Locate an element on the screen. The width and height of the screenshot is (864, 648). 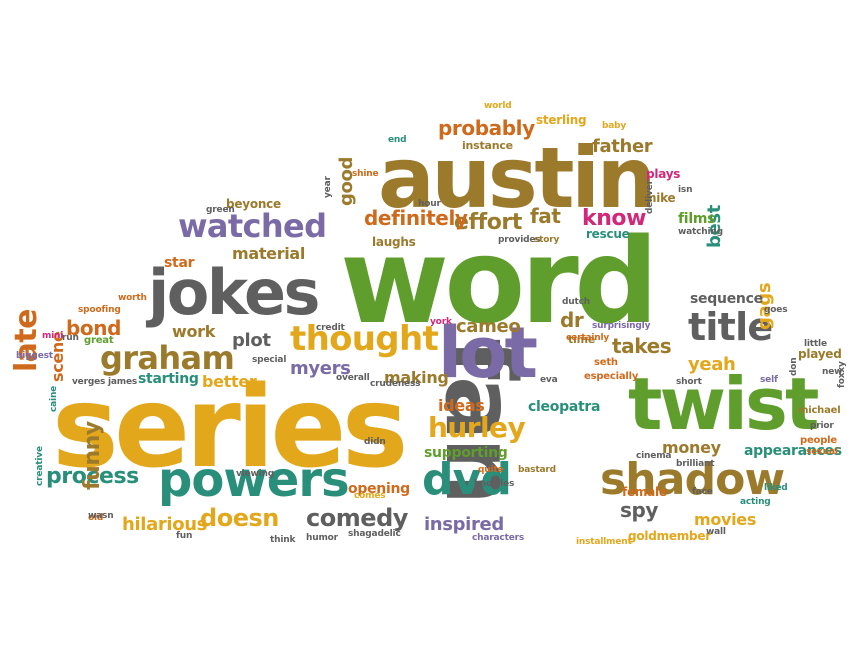
word-female: female is located at coordinates (644, 492).